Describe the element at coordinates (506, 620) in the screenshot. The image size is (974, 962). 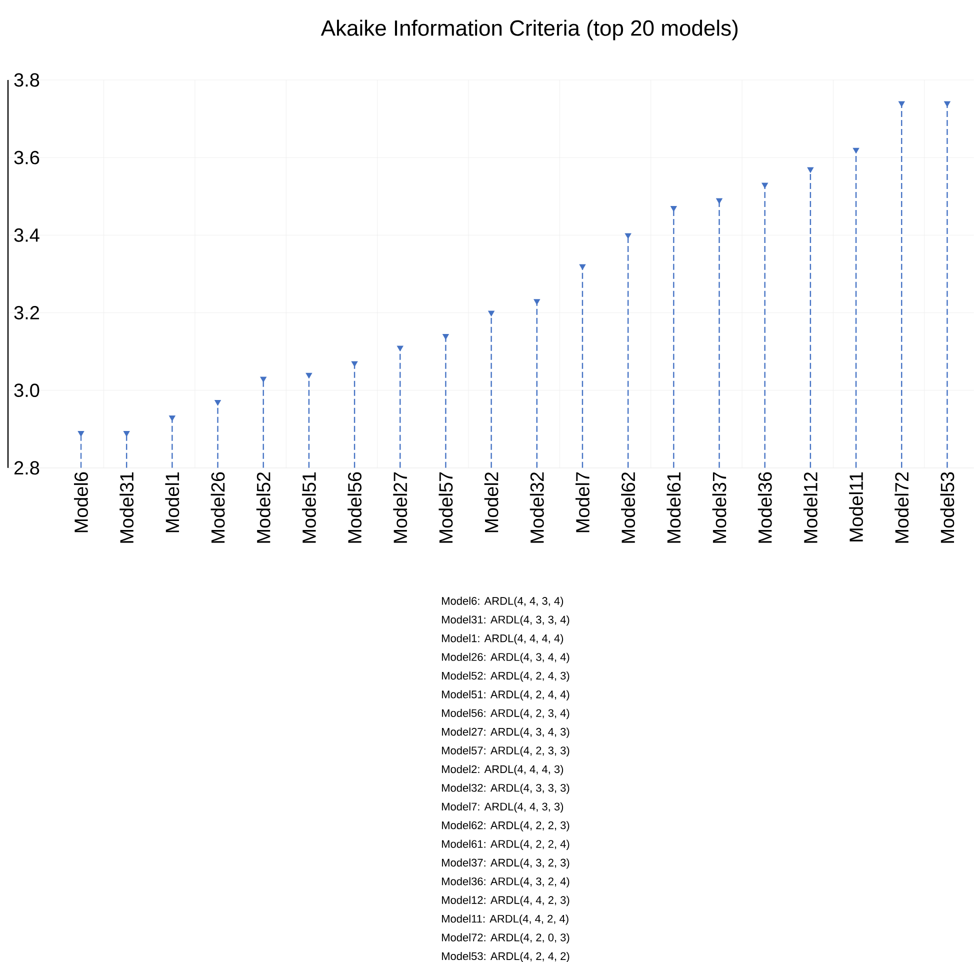
I see `text: Model31: ARDL(4, 3, 3, 4)` at that location.